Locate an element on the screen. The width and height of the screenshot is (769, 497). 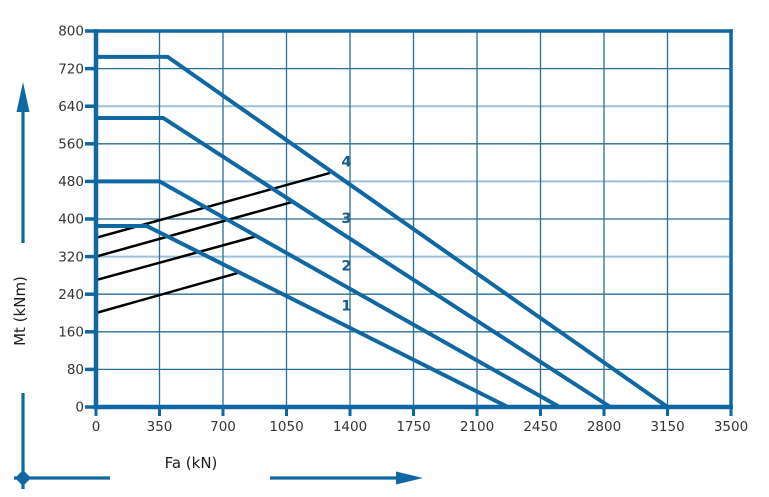
y-axis-arrowhead-icon is located at coordinates (23, 97).